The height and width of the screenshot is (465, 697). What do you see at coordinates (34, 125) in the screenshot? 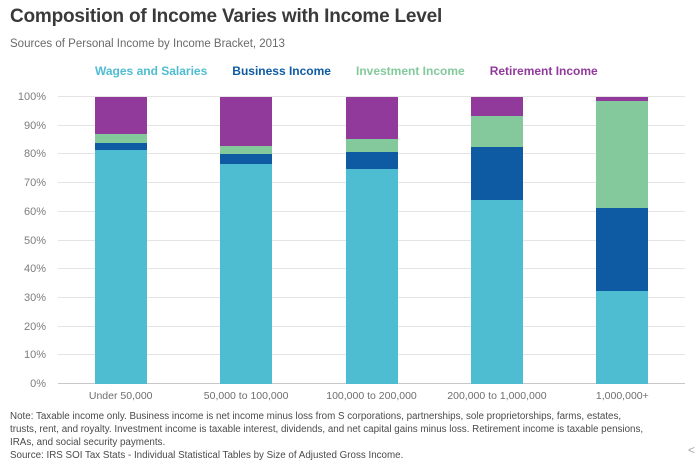
I see `y-axis-tick-label: 90%` at bounding box center [34, 125].